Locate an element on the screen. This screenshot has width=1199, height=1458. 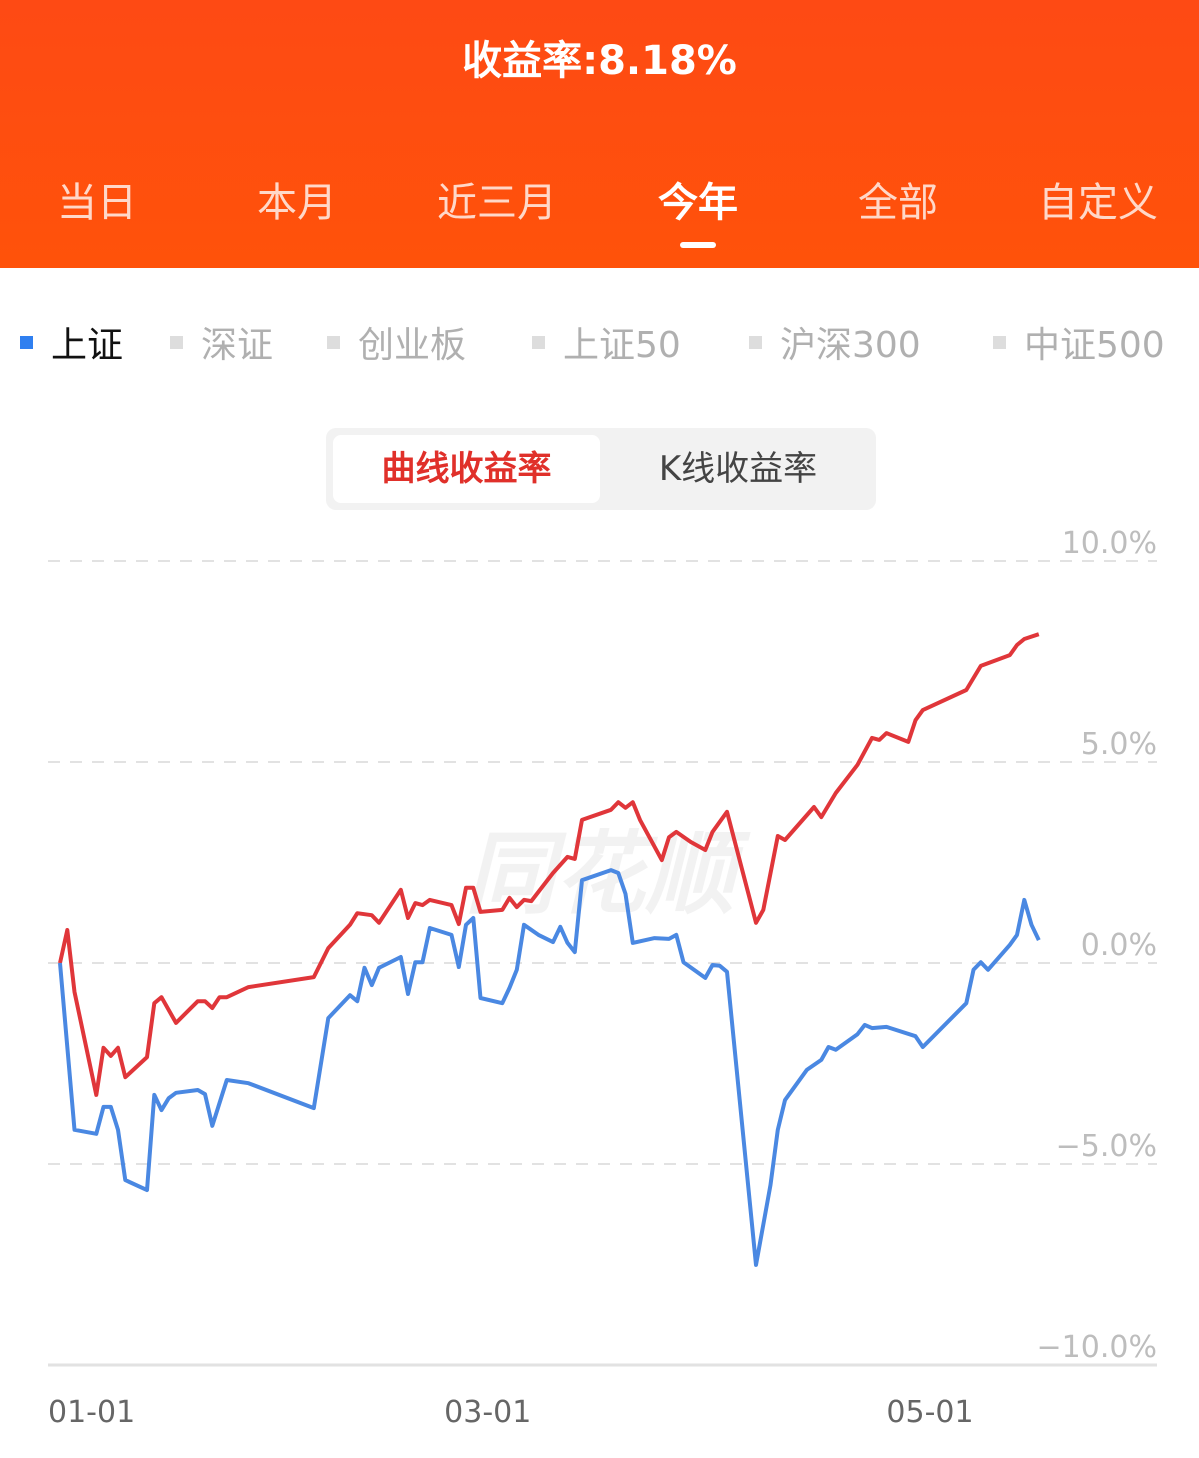
tab-this-year: 今年 is located at coordinates (698, 203).